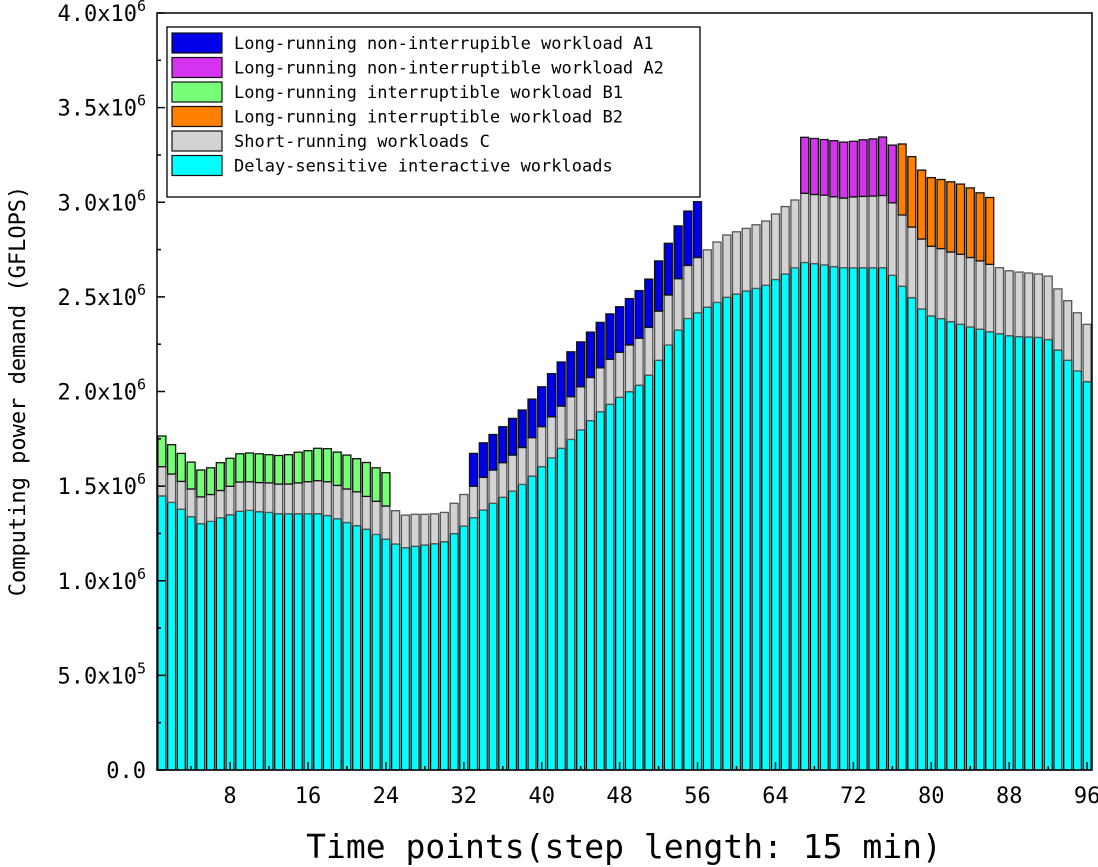  Describe the element at coordinates (101, 674) in the screenshot. I see `y-tick-label: 5.0x10⁵` at that location.